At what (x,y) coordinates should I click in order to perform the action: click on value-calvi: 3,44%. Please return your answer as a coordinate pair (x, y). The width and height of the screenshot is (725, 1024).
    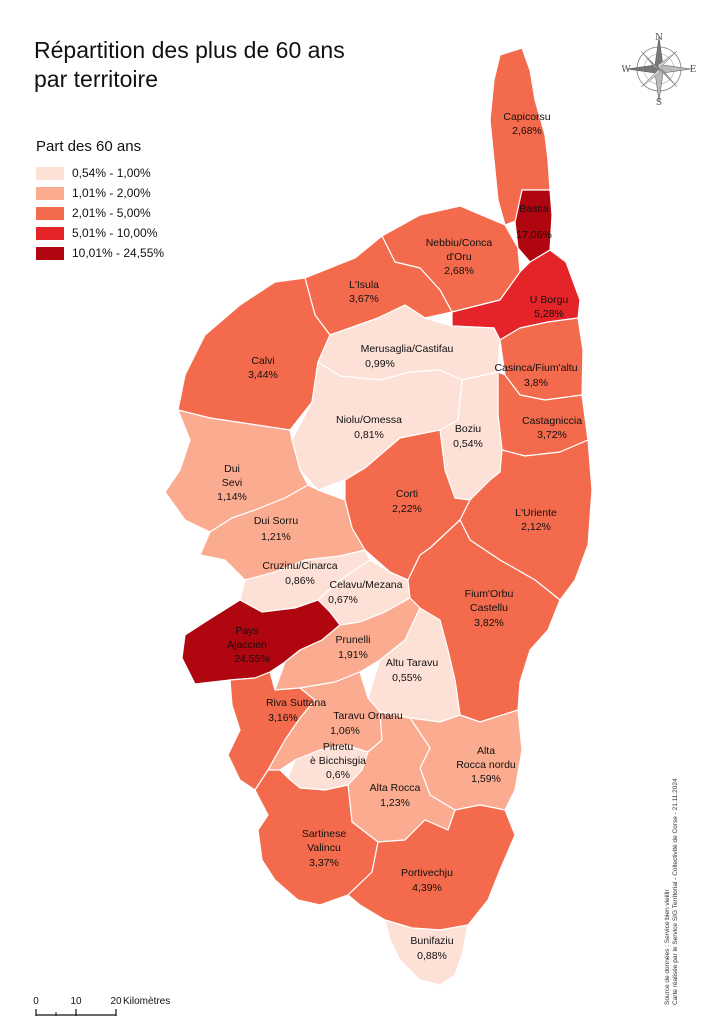
    Looking at the image, I should click on (263, 375).